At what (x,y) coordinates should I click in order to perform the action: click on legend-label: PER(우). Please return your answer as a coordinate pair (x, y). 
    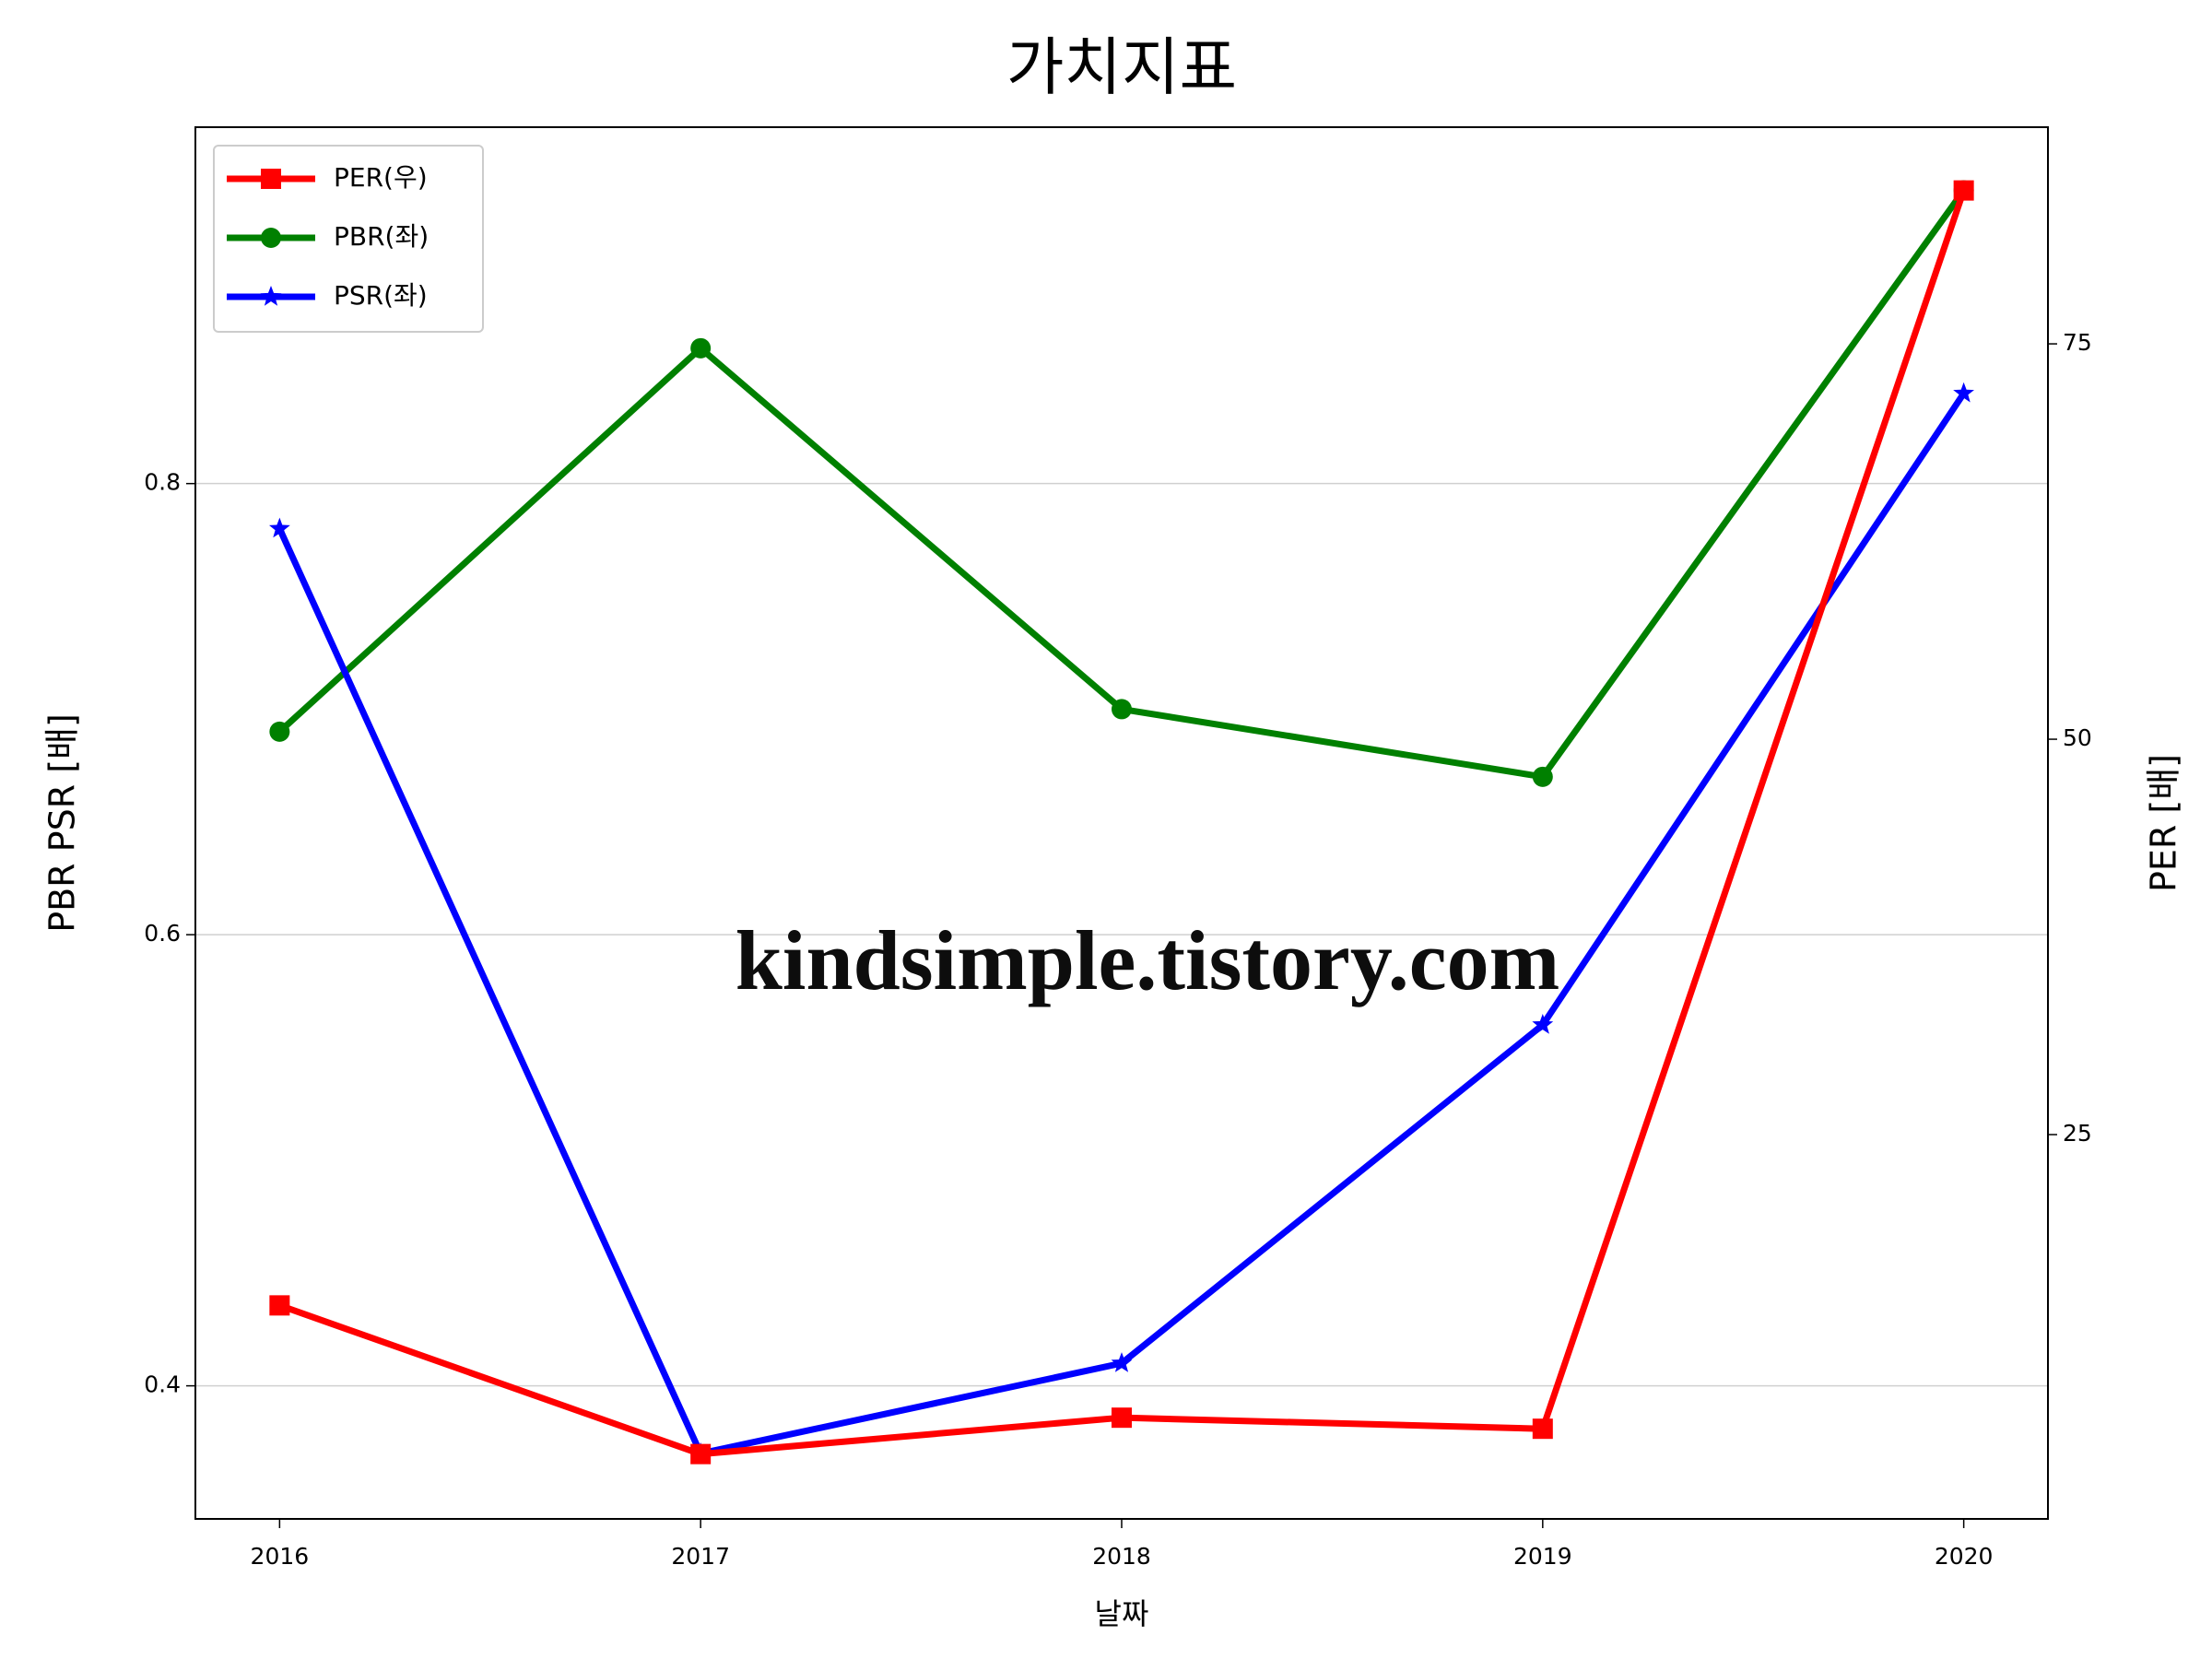
    Looking at the image, I should click on (381, 177).